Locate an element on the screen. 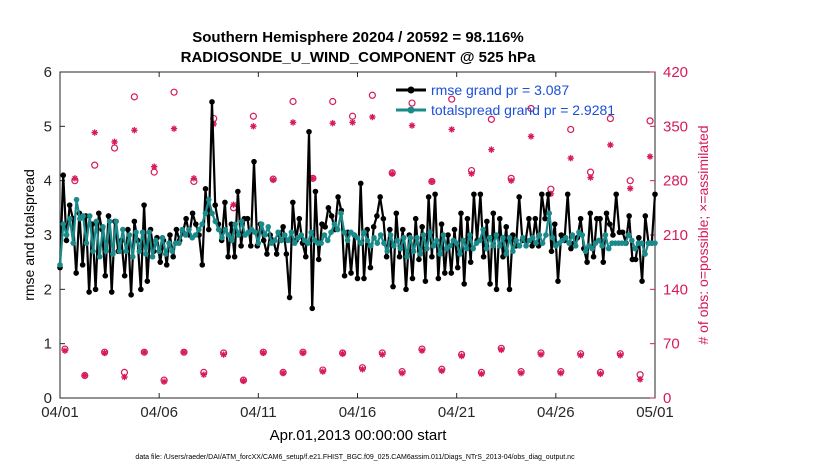 This screenshot has height=470, width=830. y-right-tick-label: 350 is located at coordinates (675, 126).